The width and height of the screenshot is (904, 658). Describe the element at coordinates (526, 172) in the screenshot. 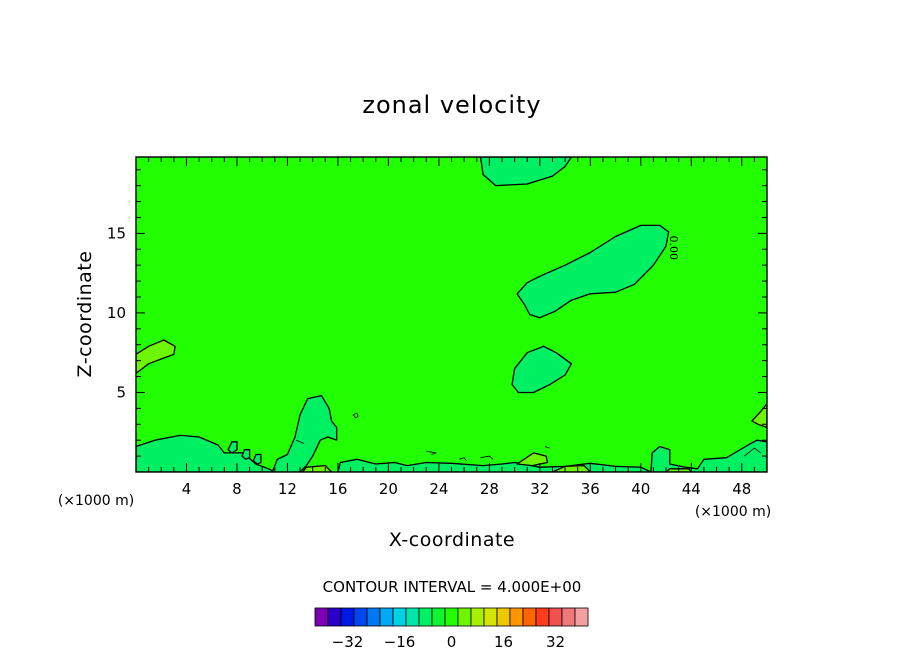

I see `contour-region-upper-center` at that location.